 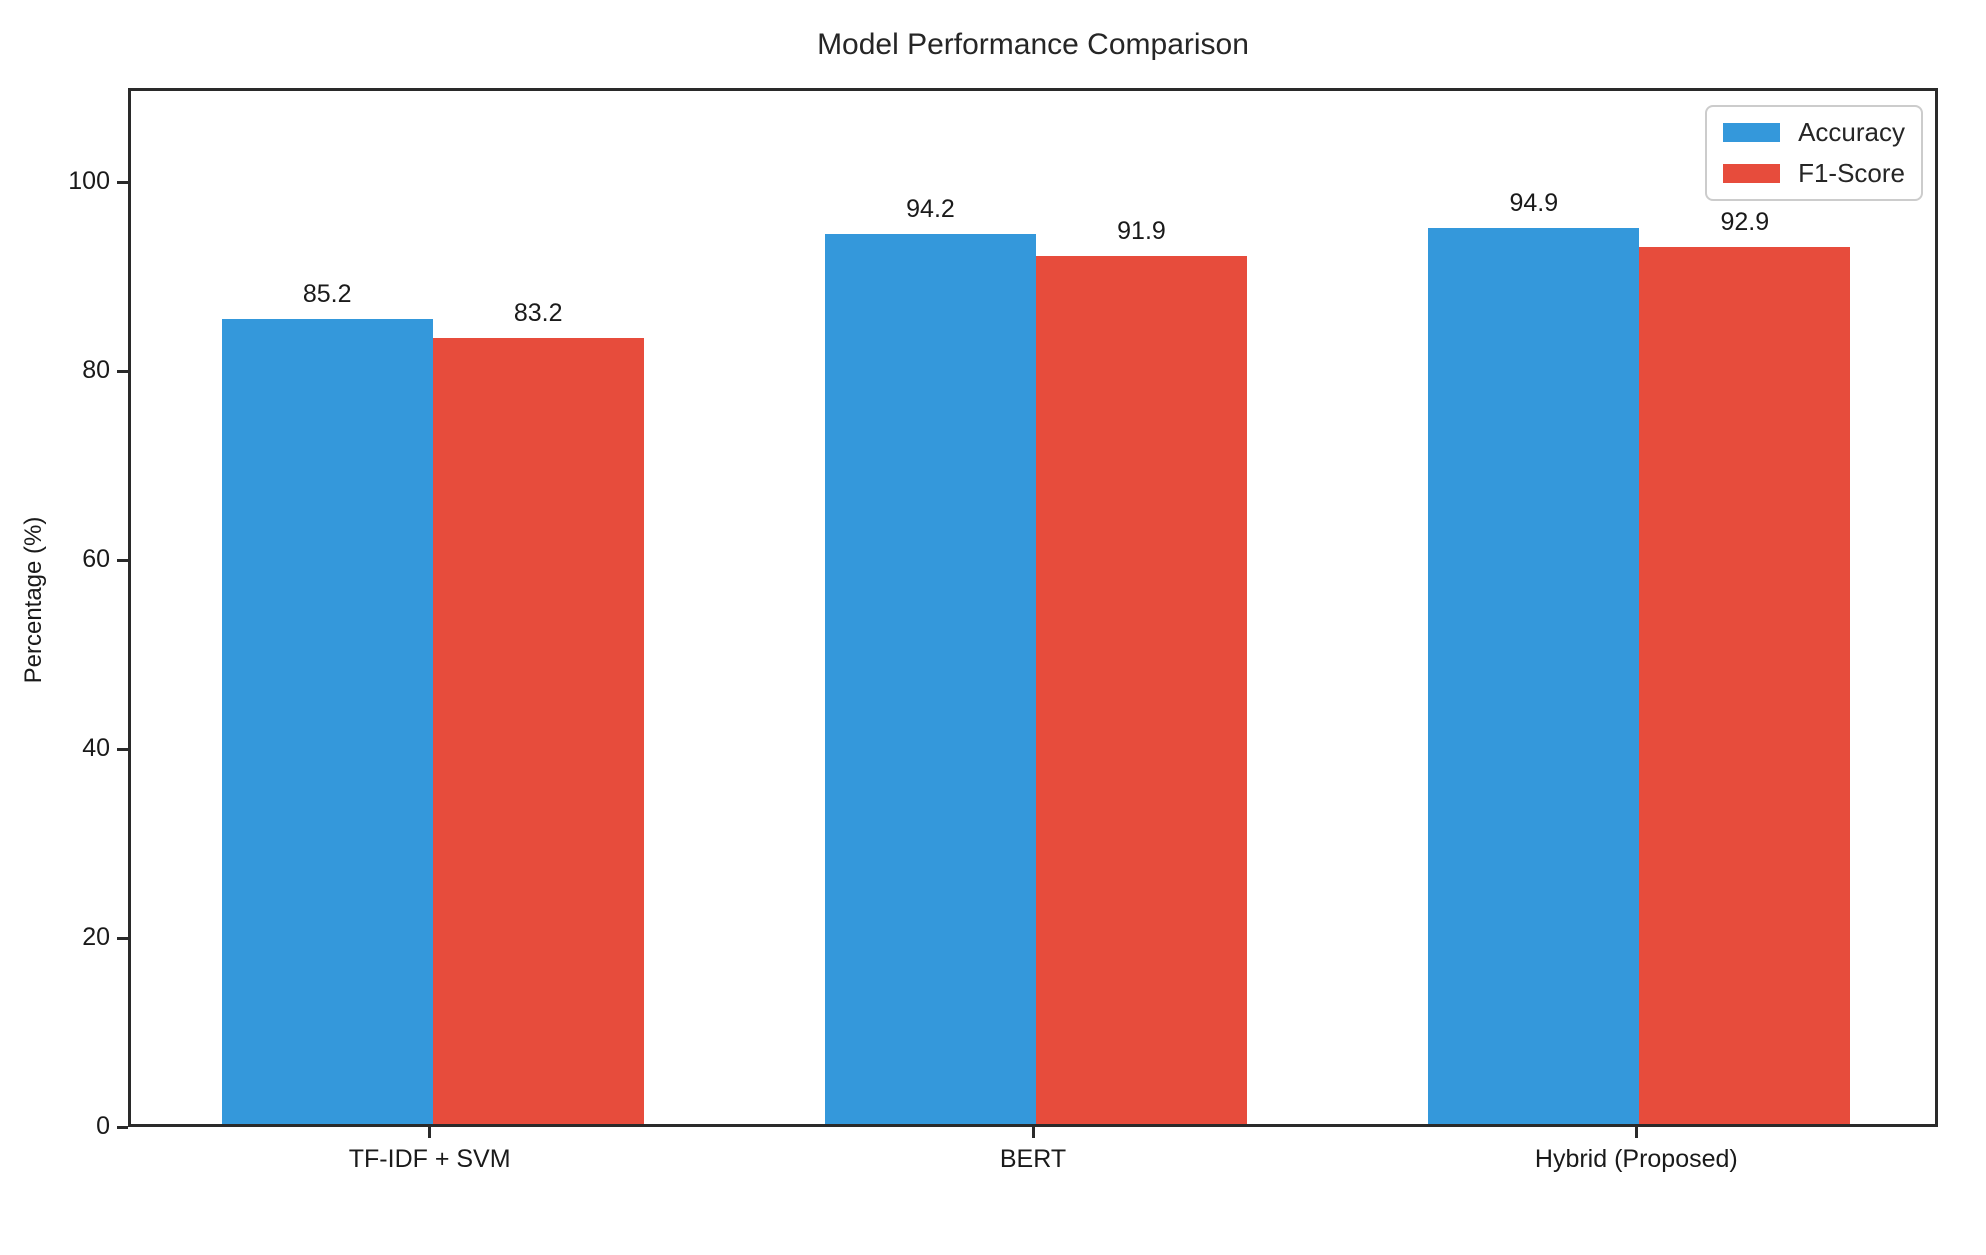 What do you see at coordinates (96, 748) in the screenshot?
I see `y-tick-label: 40` at bounding box center [96, 748].